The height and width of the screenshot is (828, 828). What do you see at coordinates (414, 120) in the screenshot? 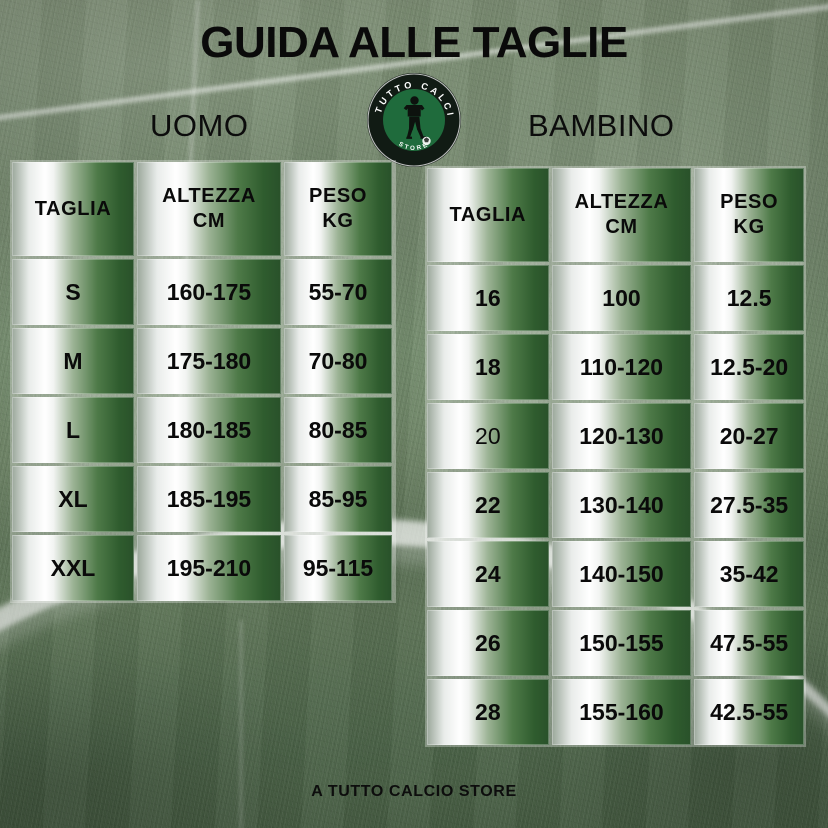
I see `brand-logo: A TUTTO CALCIO STORE` at bounding box center [414, 120].